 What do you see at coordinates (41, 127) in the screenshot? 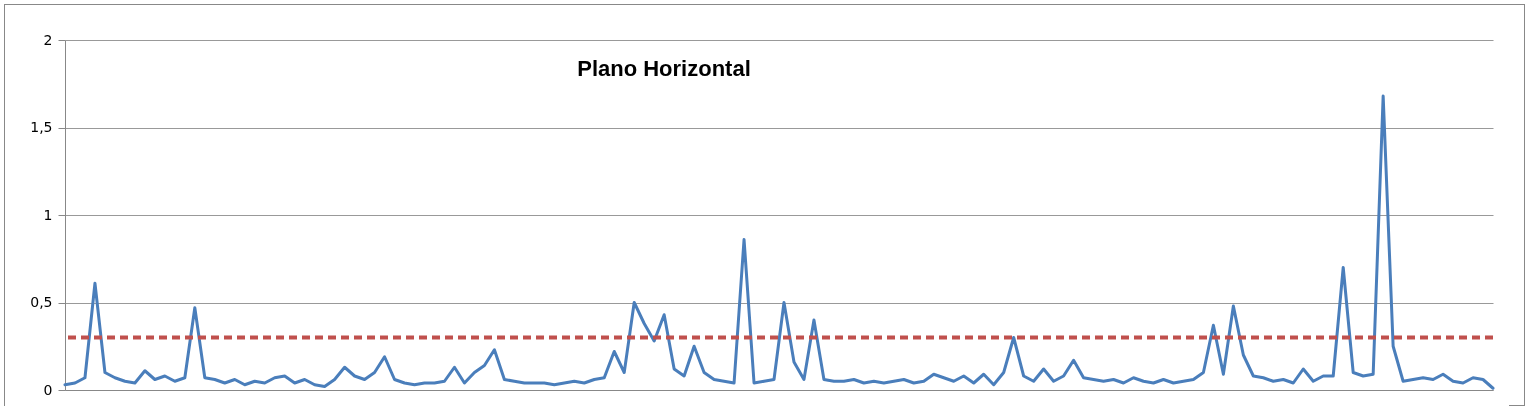
I see `y-tick-label: 1,5` at bounding box center [41, 127].